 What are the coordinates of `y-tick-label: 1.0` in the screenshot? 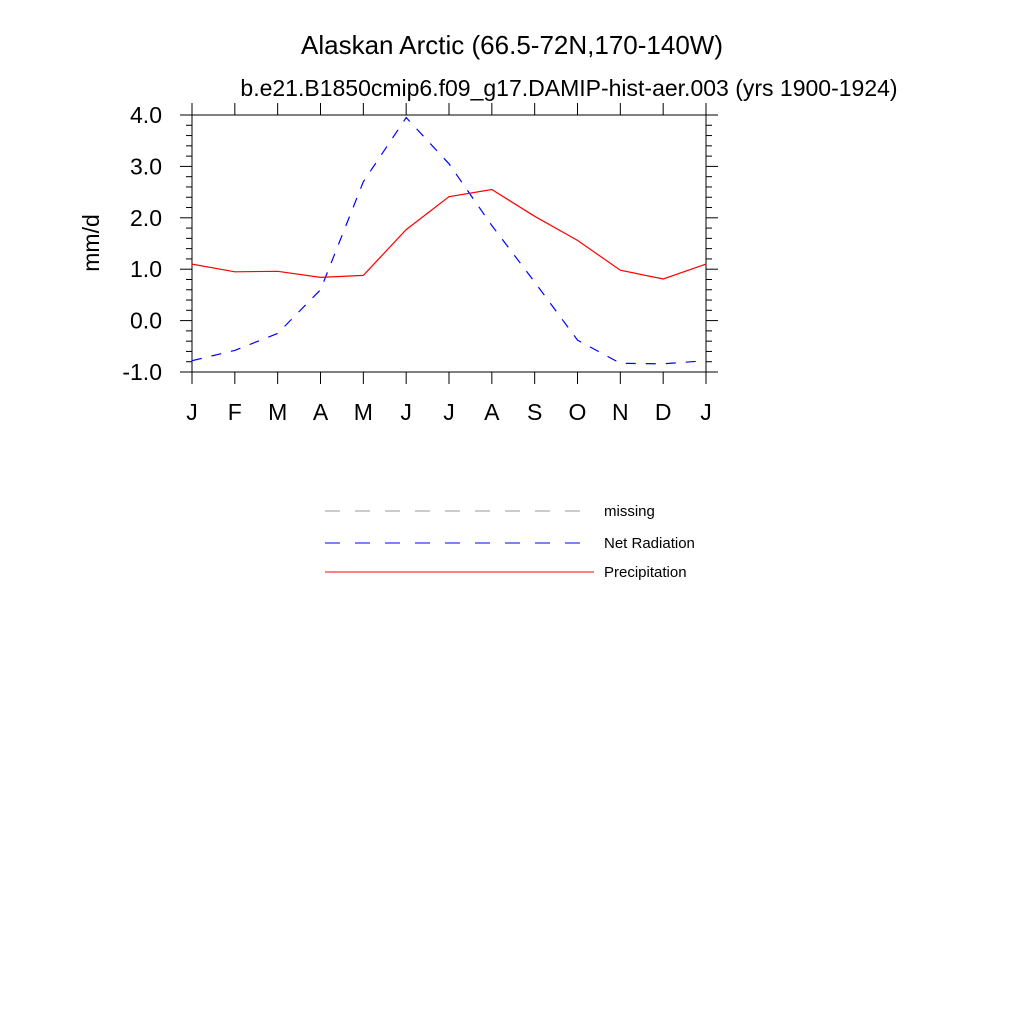 It's located at (146, 269).